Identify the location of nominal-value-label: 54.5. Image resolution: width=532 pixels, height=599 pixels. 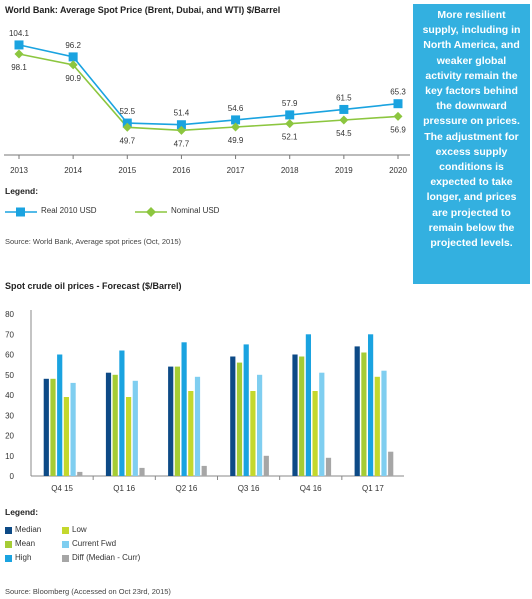
(344, 133).